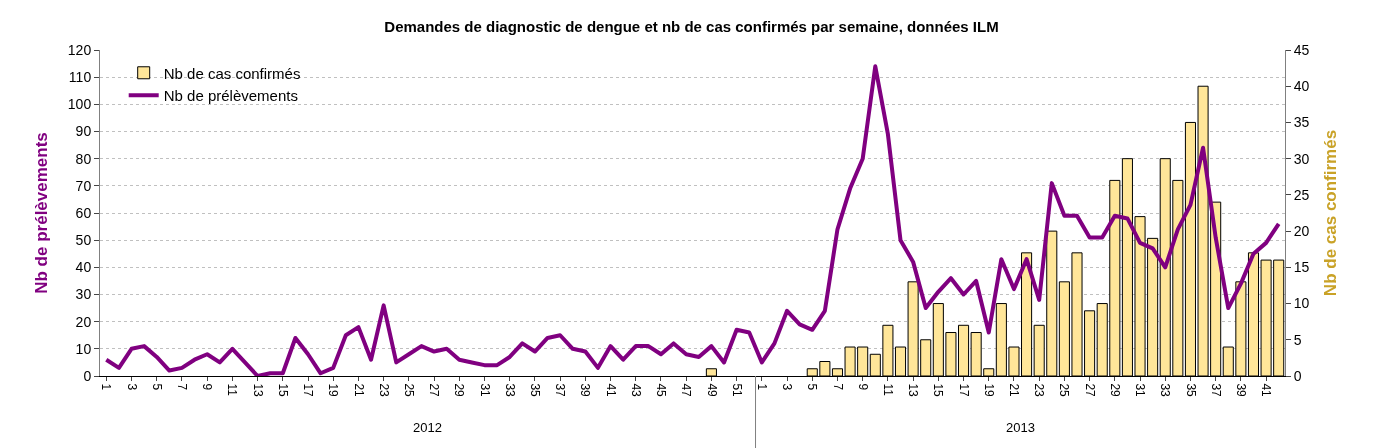  Describe the element at coordinates (1297, 375) in the screenshot. I see `y2-tick-label: 0` at that location.